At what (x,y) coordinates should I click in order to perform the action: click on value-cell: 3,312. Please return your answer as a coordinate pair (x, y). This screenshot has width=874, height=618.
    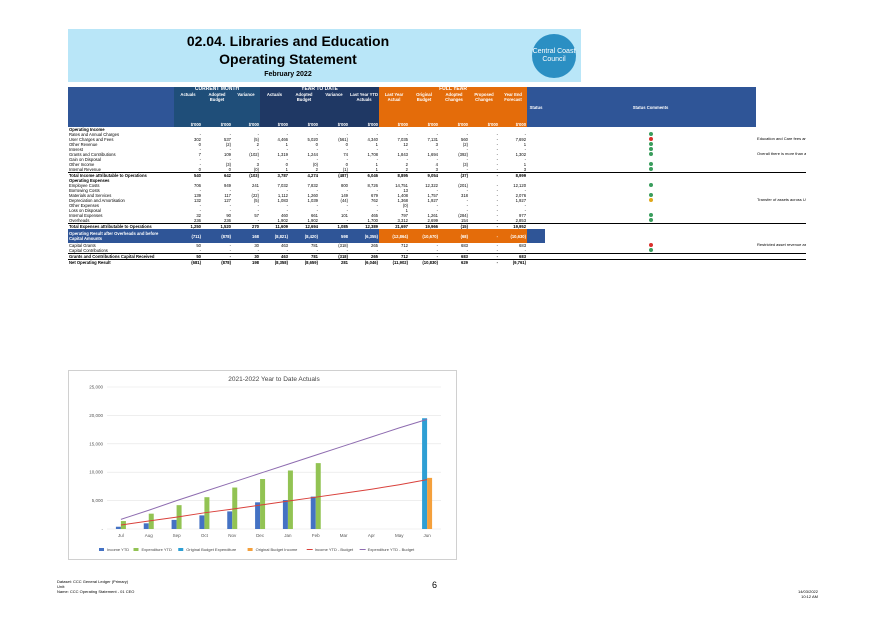
    Looking at the image, I should click on (403, 220).